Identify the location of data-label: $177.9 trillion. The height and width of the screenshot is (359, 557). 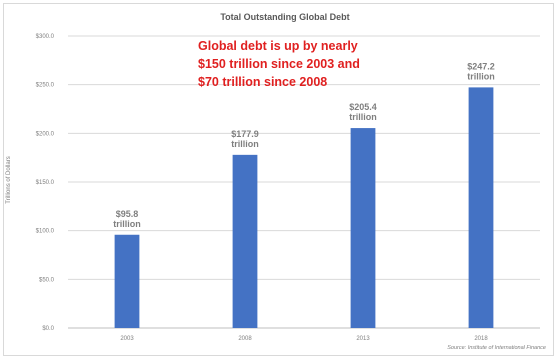
(245, 139).